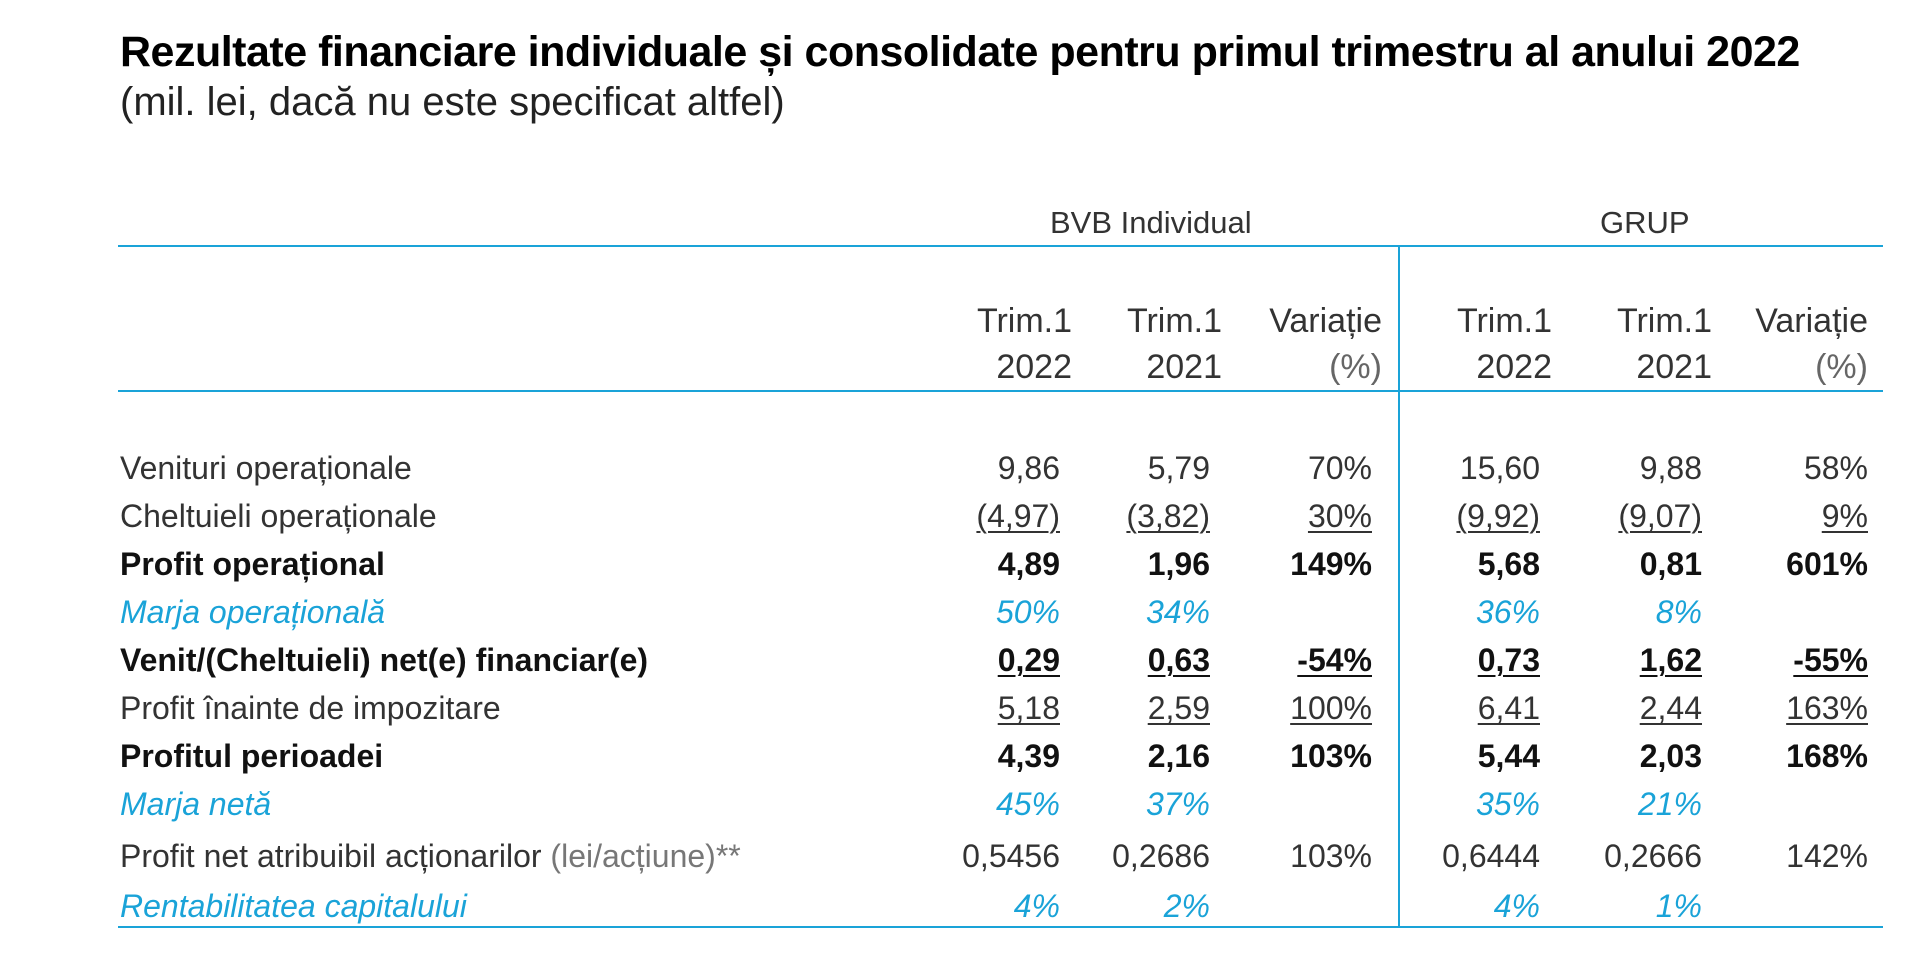  Describe the element at coordinates (1178, 708) in the screenshot. I see `cell-individual-2021: 2,59` at that location.